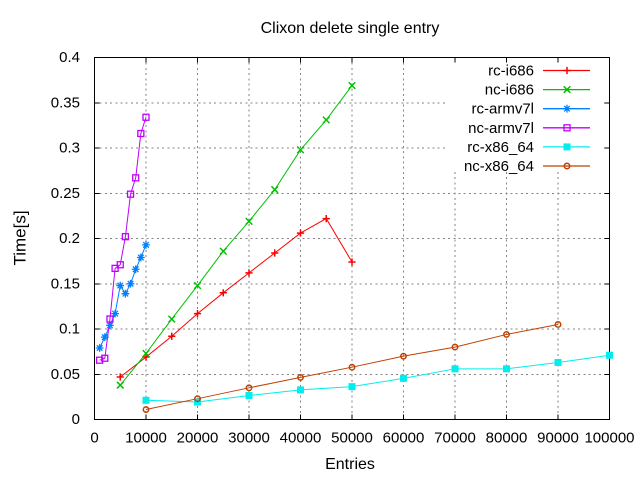  I want to click on svg-text: 80000, so click(507, 437).